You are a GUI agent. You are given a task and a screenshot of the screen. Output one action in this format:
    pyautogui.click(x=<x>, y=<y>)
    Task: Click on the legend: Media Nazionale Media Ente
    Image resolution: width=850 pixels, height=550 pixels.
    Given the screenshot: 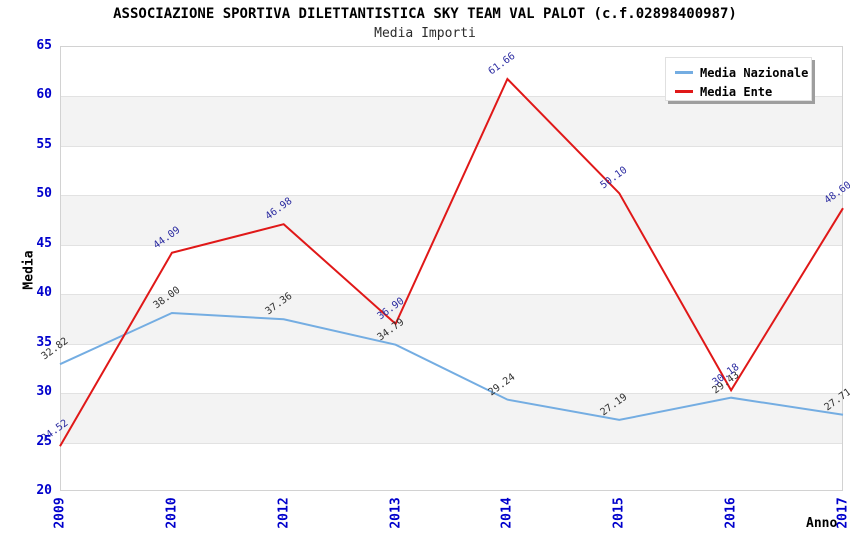 What is the action you would take?
    pyautogui.click(x=738, y=79)
    